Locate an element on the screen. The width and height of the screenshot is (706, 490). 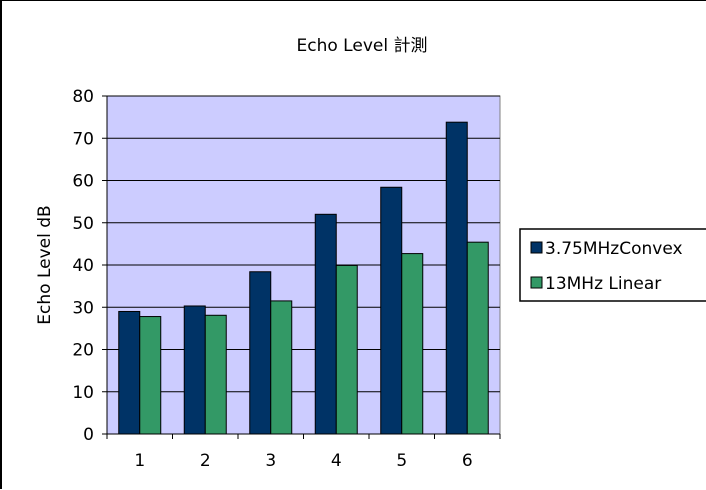
y-tick-label-60: 60 is located at coordinates (83, 182).